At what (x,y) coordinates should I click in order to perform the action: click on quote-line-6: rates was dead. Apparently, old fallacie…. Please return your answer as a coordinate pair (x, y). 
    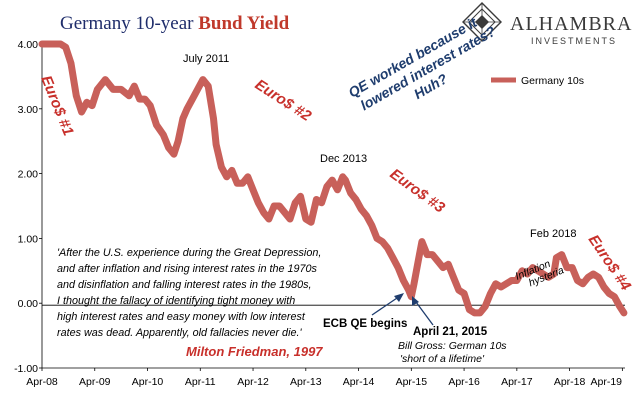
    Looking at the image, I should click on (179, 333).